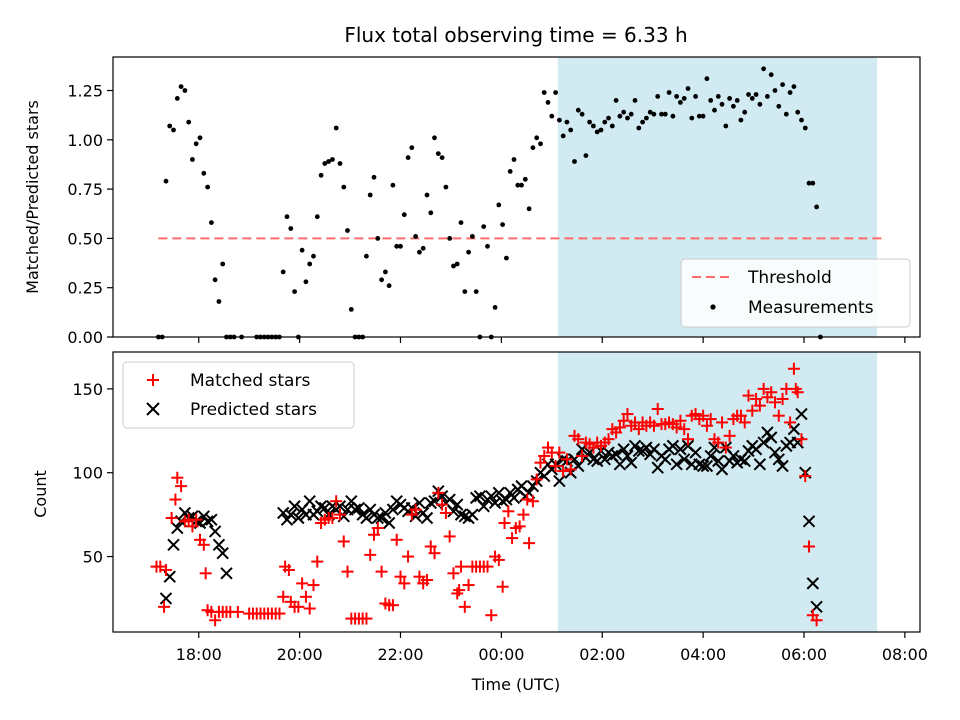 This screenshot has width=960, height=720. What do you see at coordinates (789, 278) in the screenshot?
I see `legend-threshold-label: Threshold` at bounding box center [789, 278].